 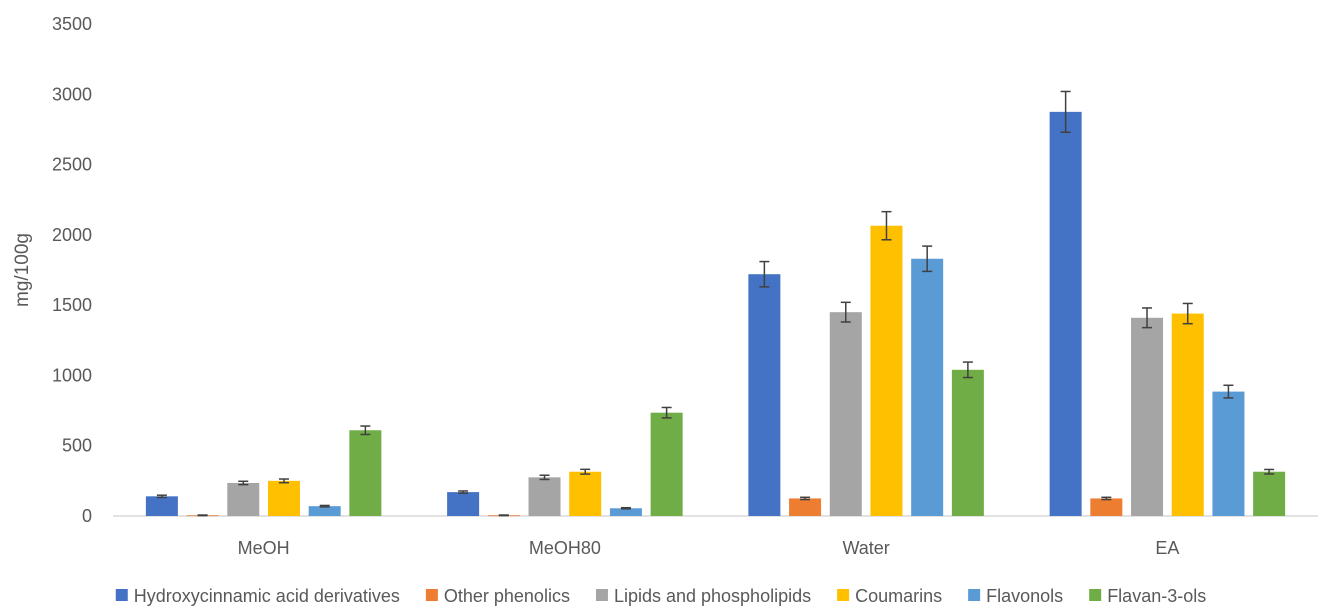 What do you see at coordinates (72, 94) in the screenshot?
I see `y-tick-label: 3000` at bounding box center [72, 94].